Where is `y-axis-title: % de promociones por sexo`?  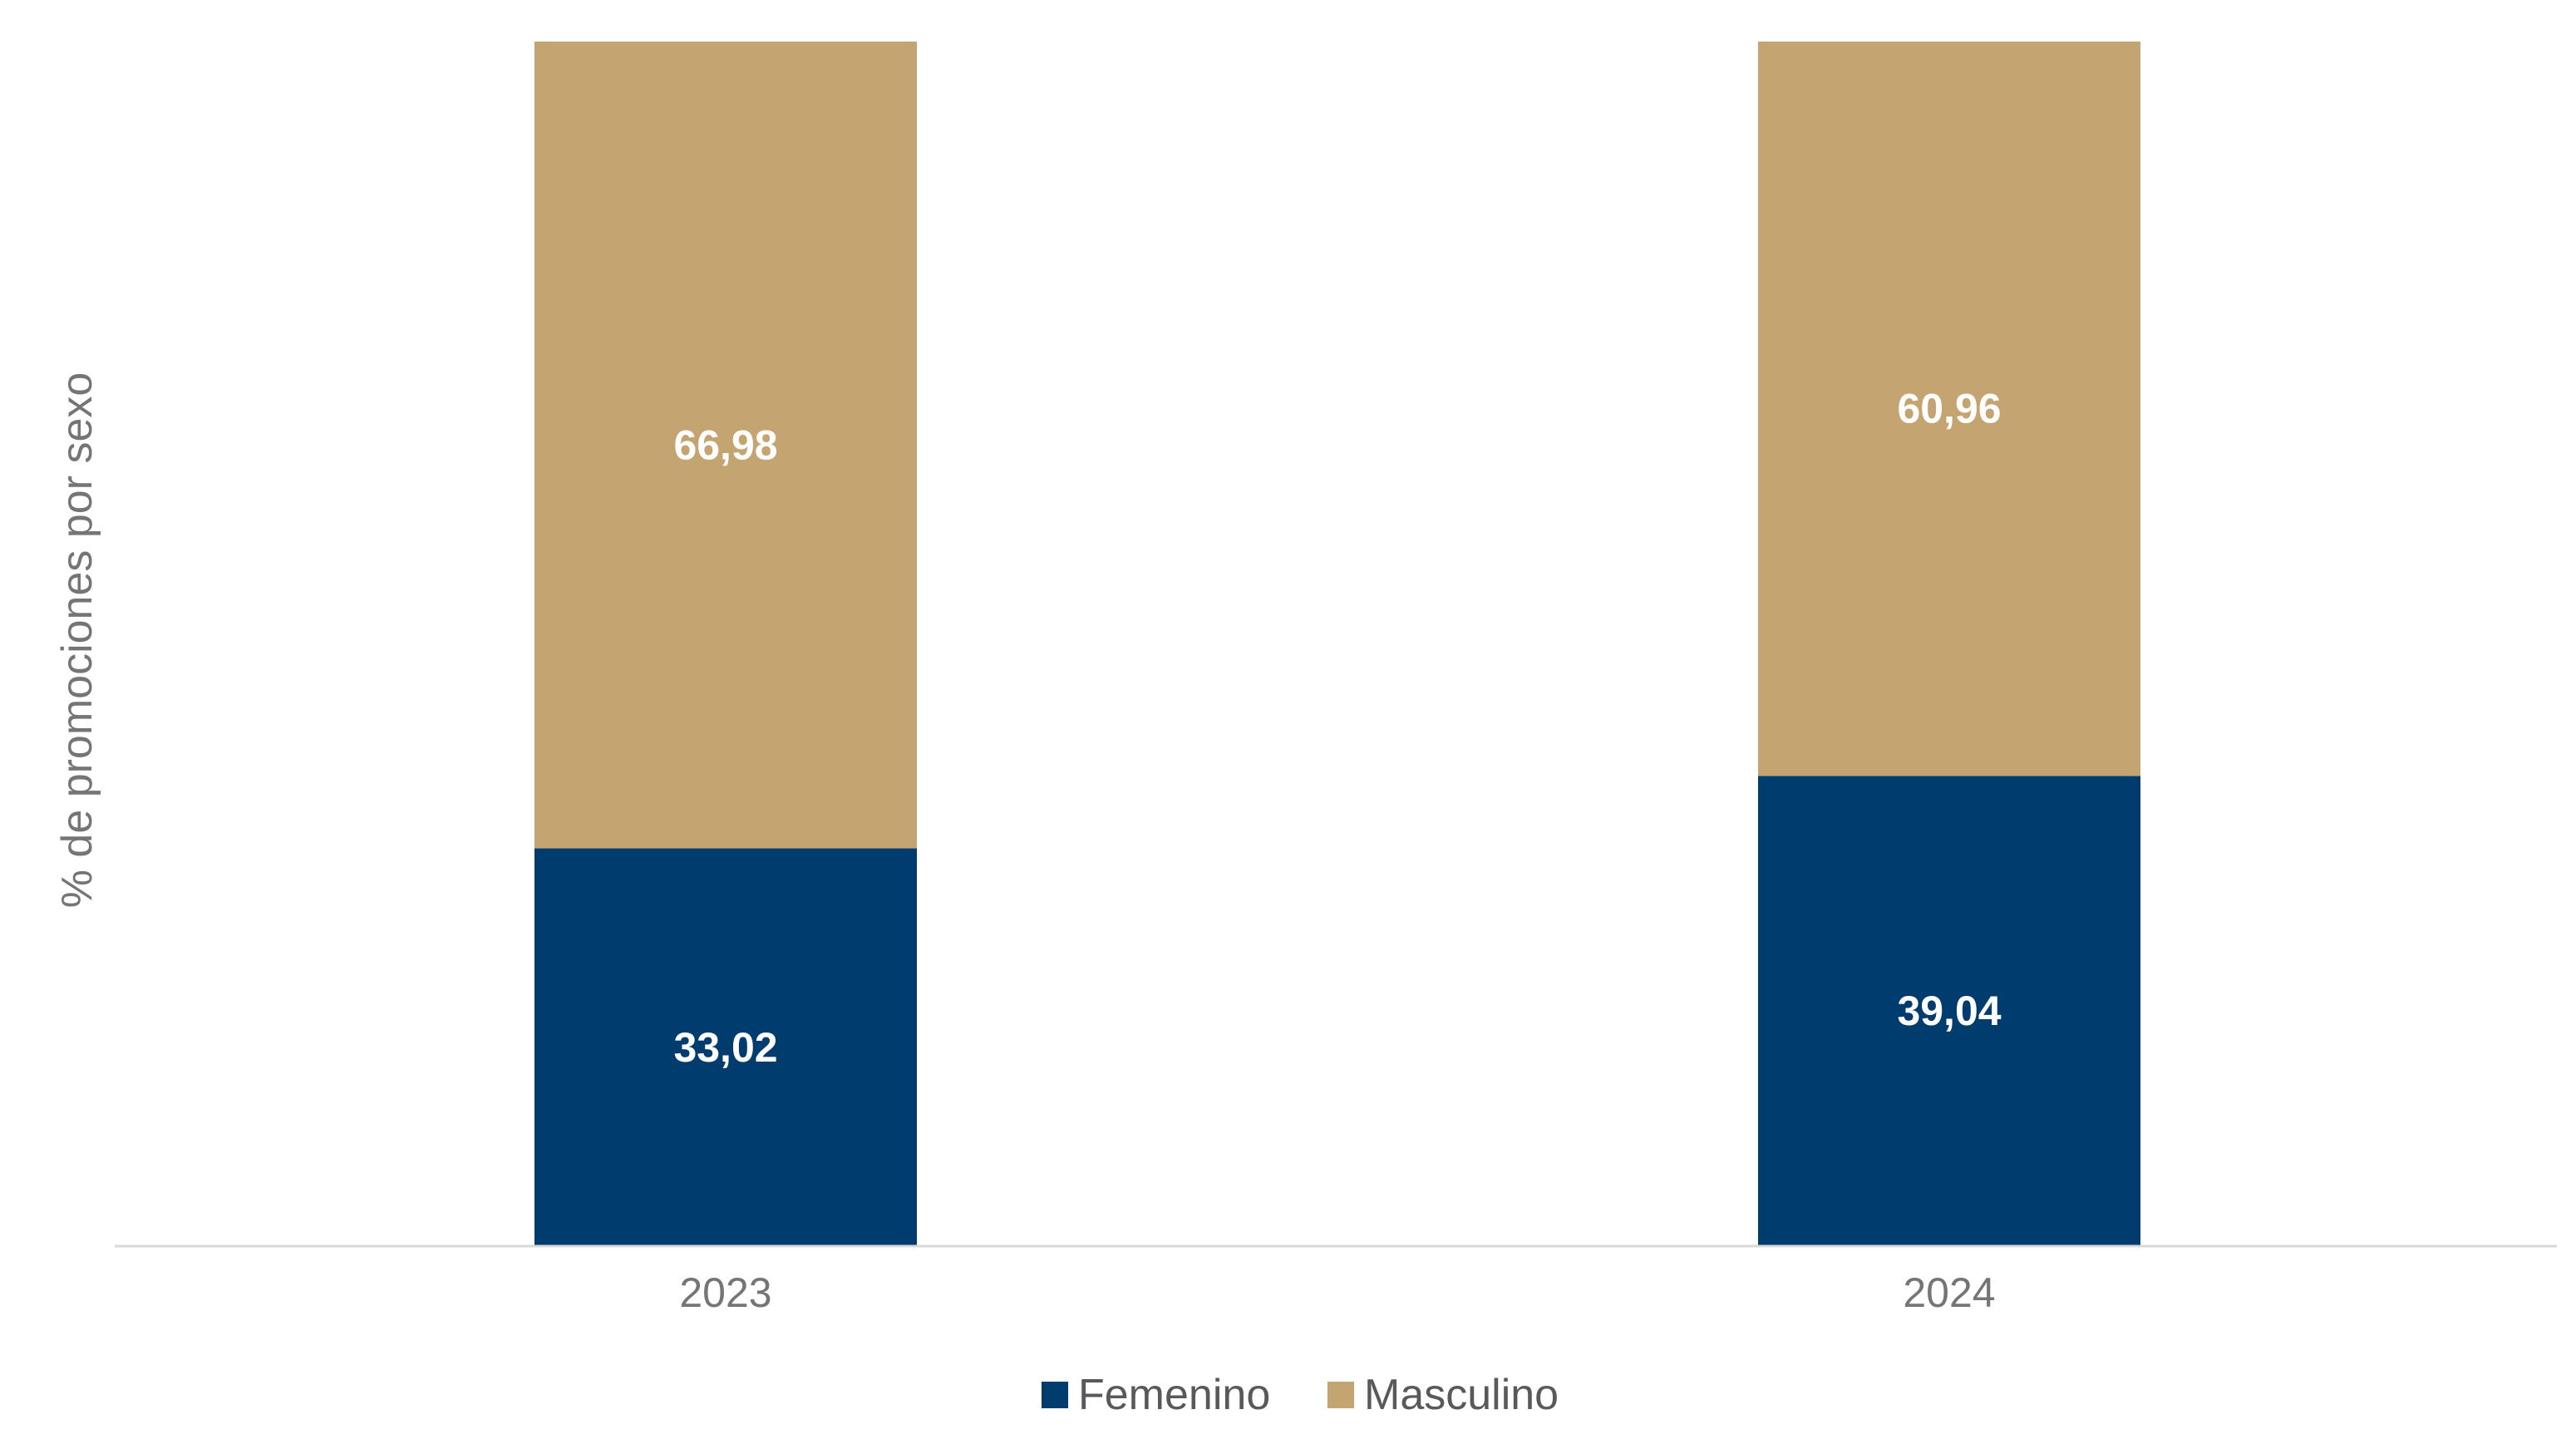
y-axis-title: % de promociones por sexo is located at coordinates (77, 641).